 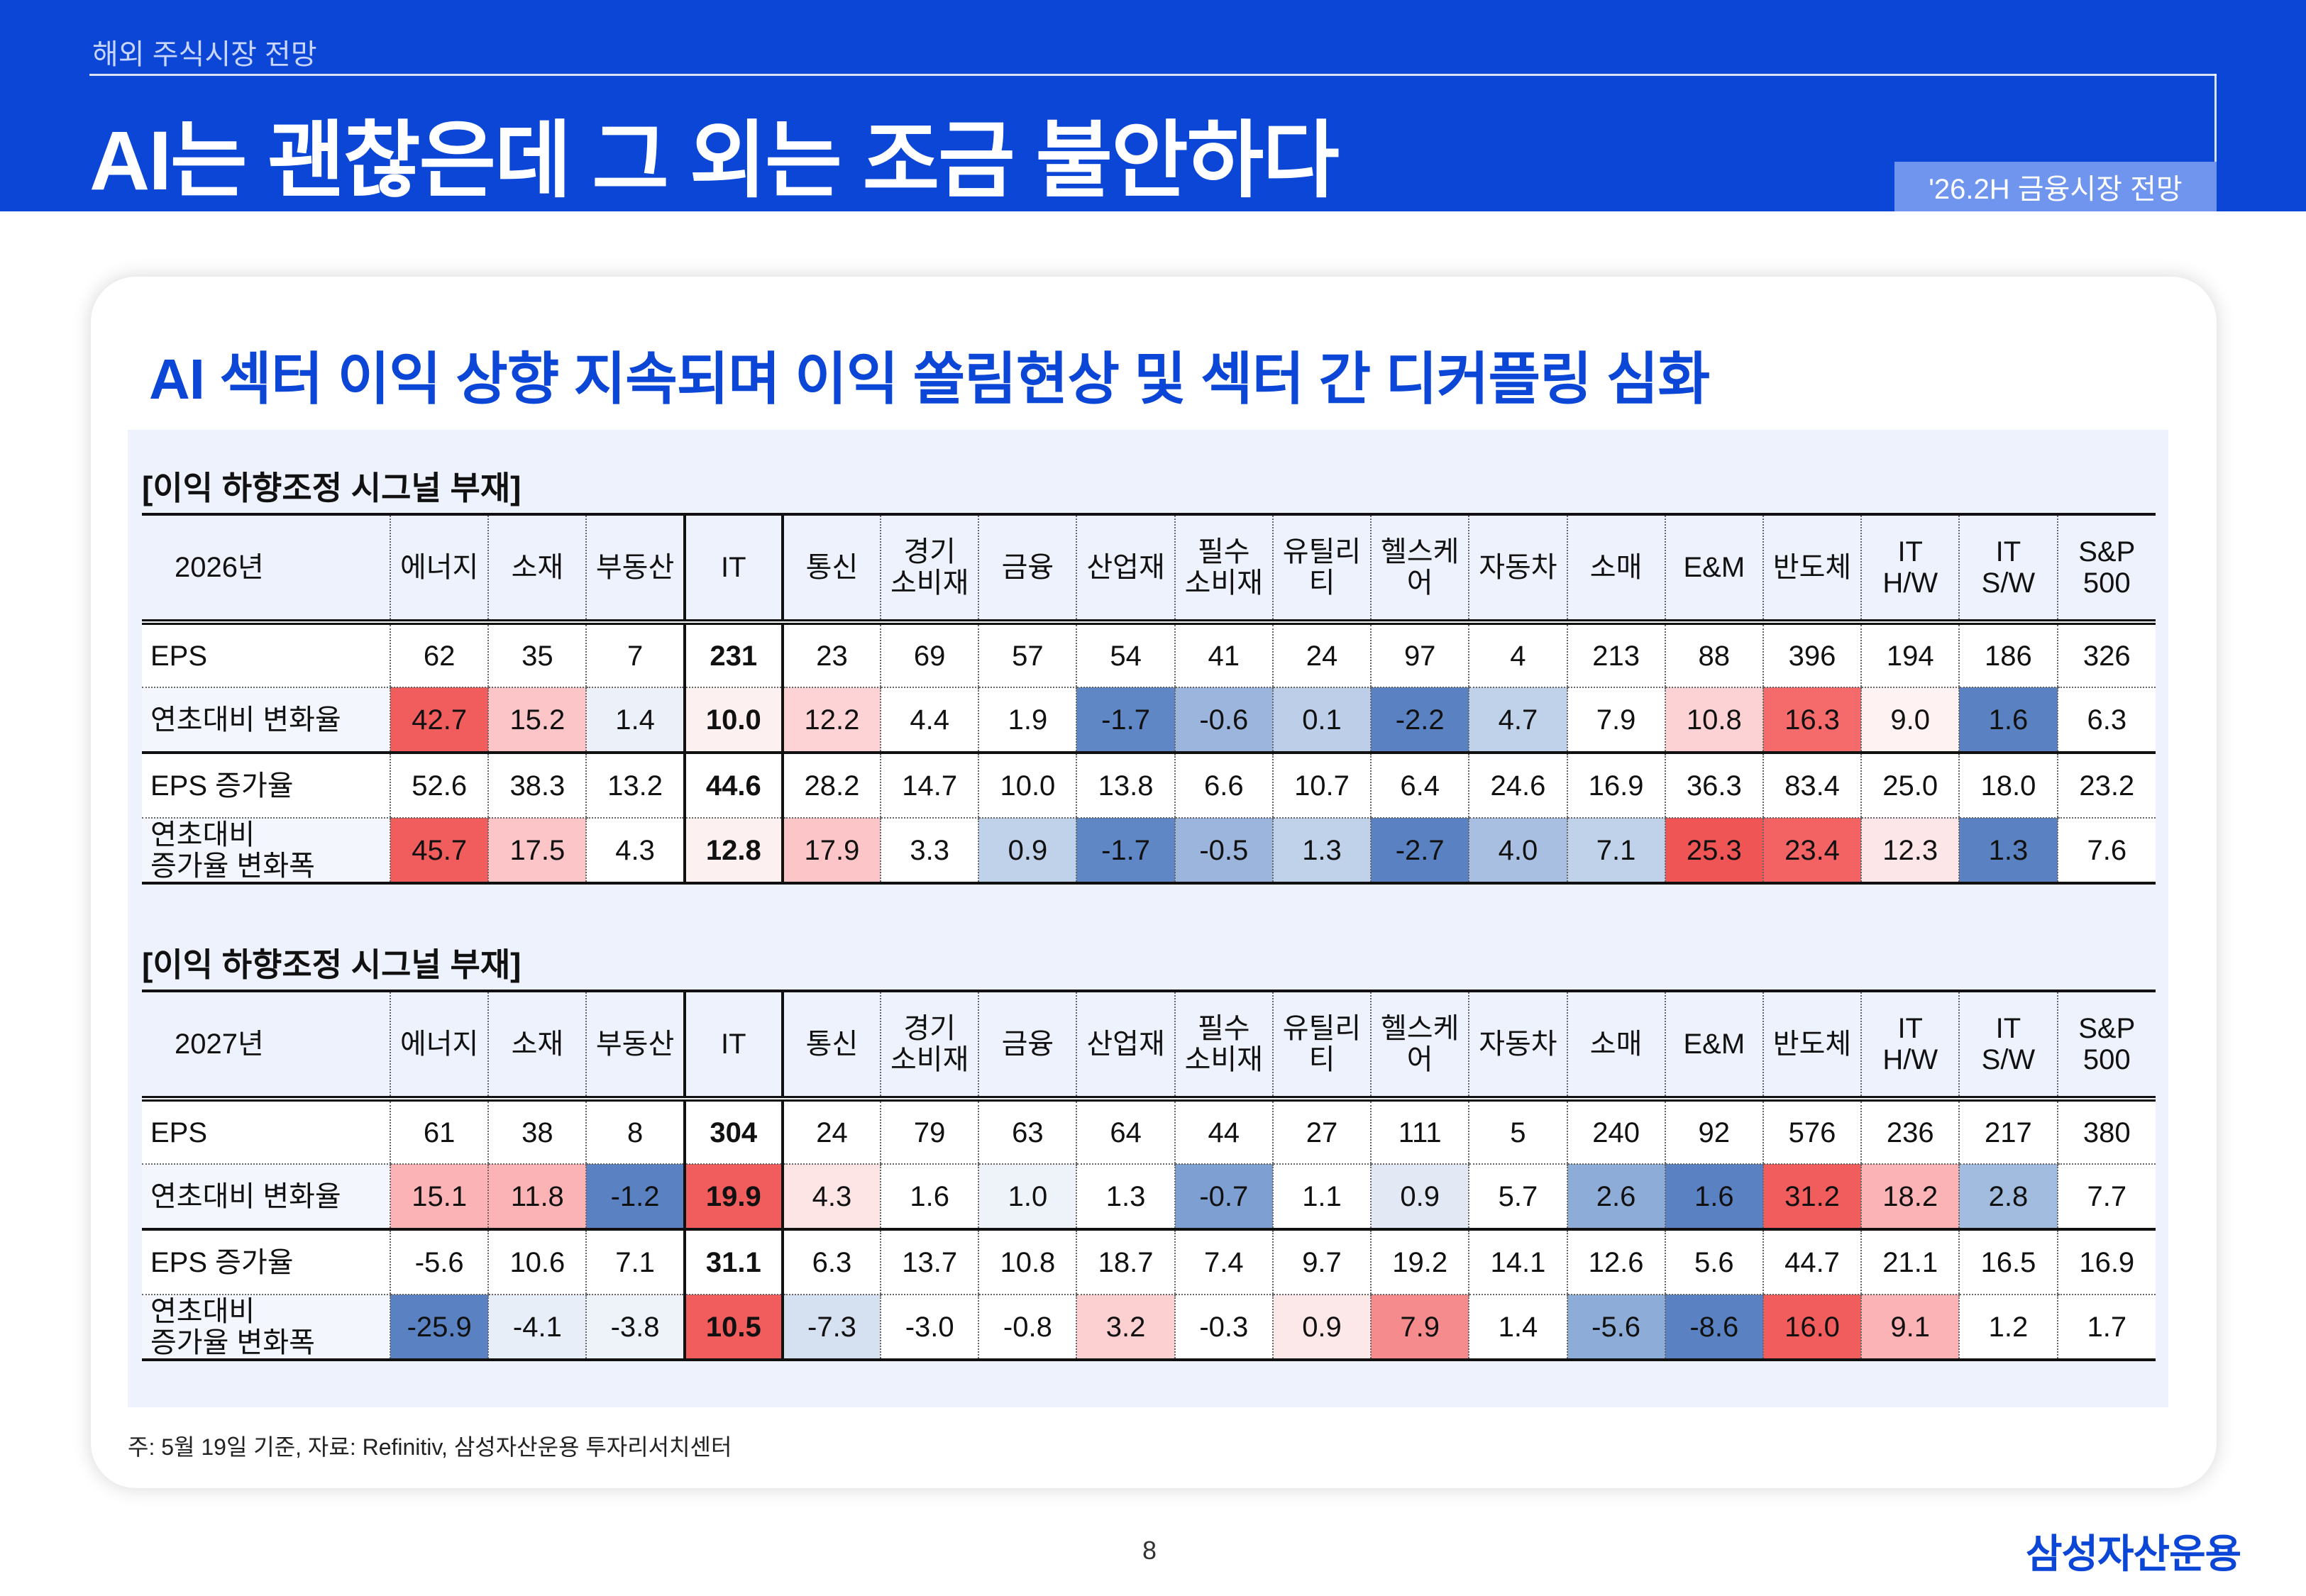 I want to click on table-cell: 236, so click(x=1910, y=1132).